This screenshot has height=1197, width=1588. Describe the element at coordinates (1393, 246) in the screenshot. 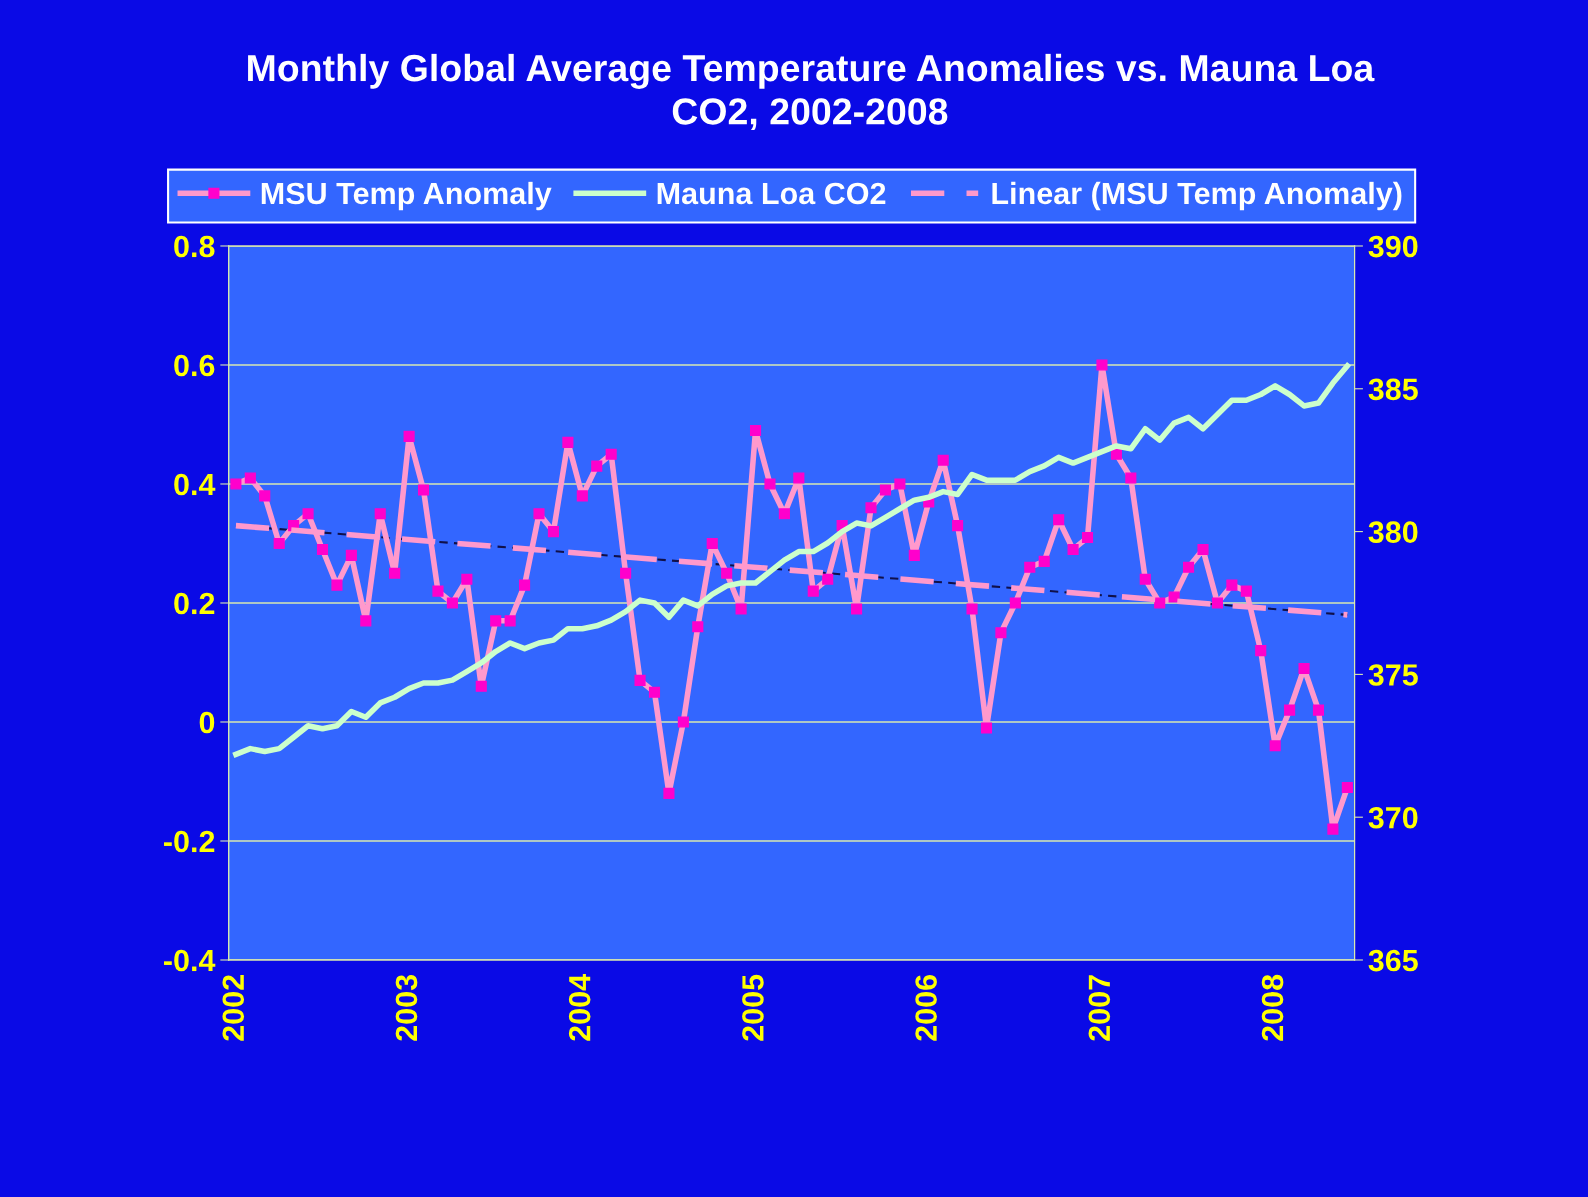

I see `y2-tick-label: 390` at that location.